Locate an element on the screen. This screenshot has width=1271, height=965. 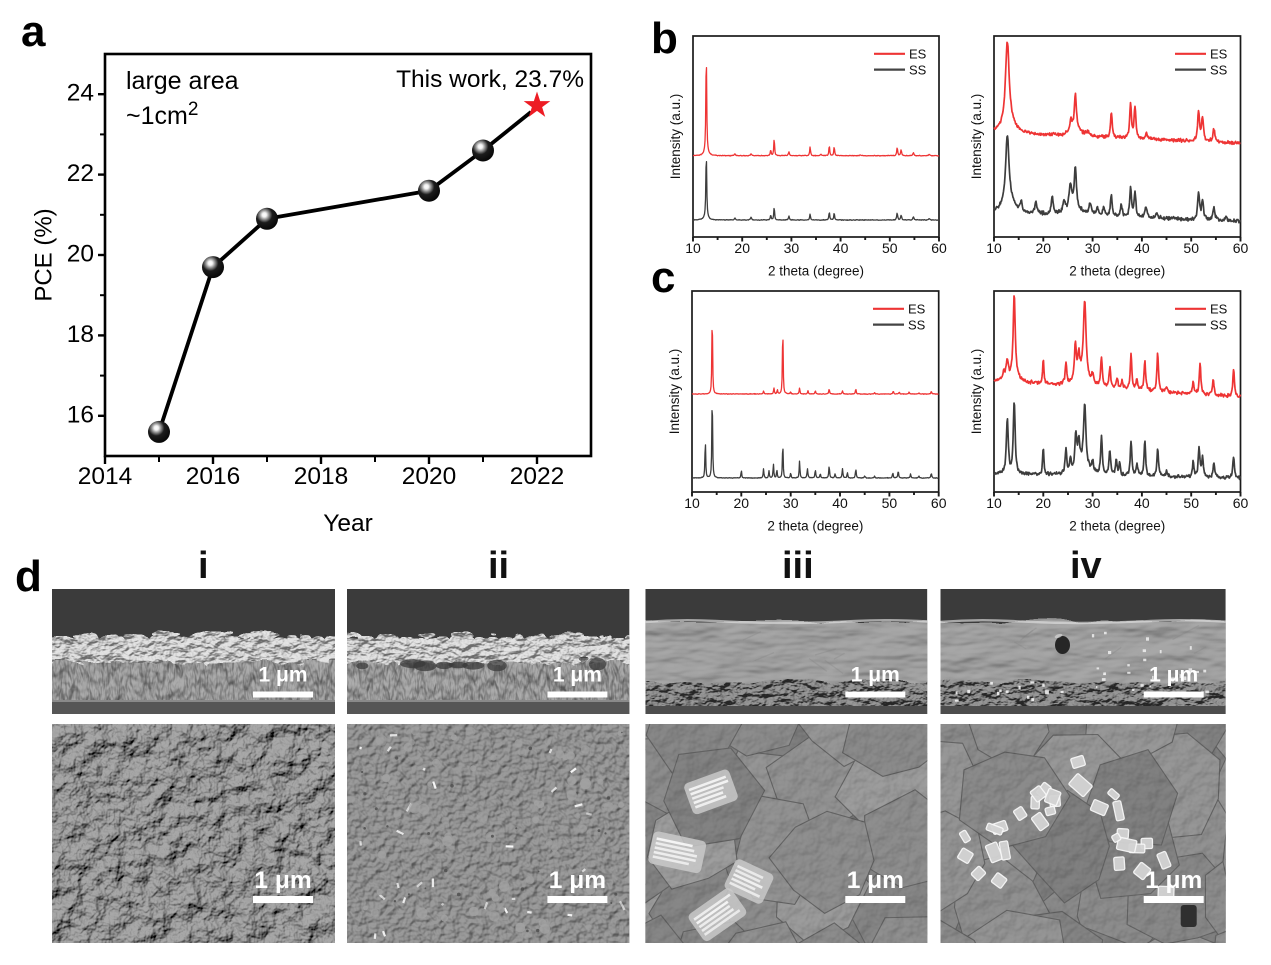
svg-text: 22 is located at coordinates (80, 173).